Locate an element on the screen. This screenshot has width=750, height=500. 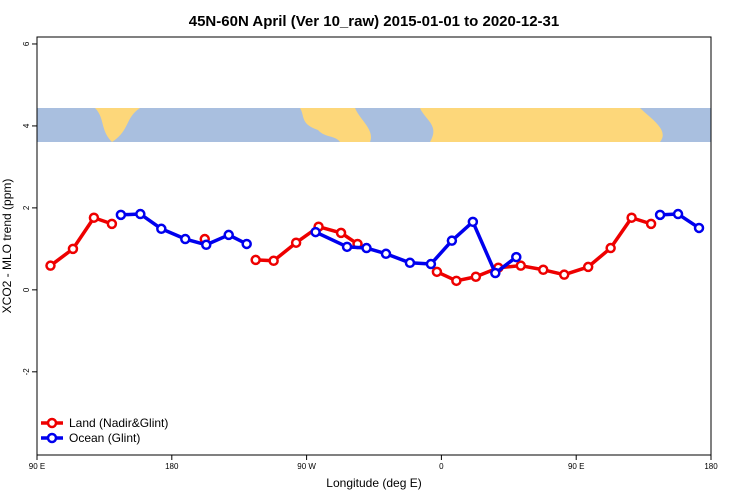
y-axis-label: XCO2 - MLO trend (ppm) is located at coordinates (7, 246).